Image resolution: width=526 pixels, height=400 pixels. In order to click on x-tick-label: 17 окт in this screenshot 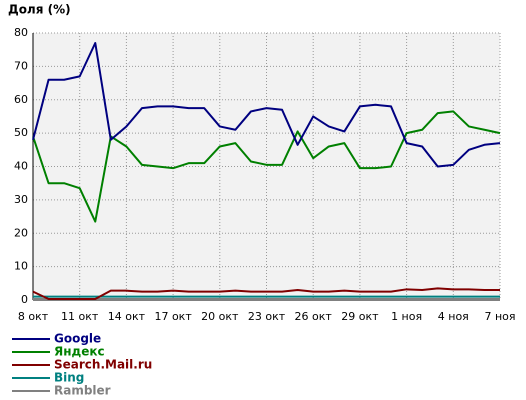, I will do `click(173, 316)`.